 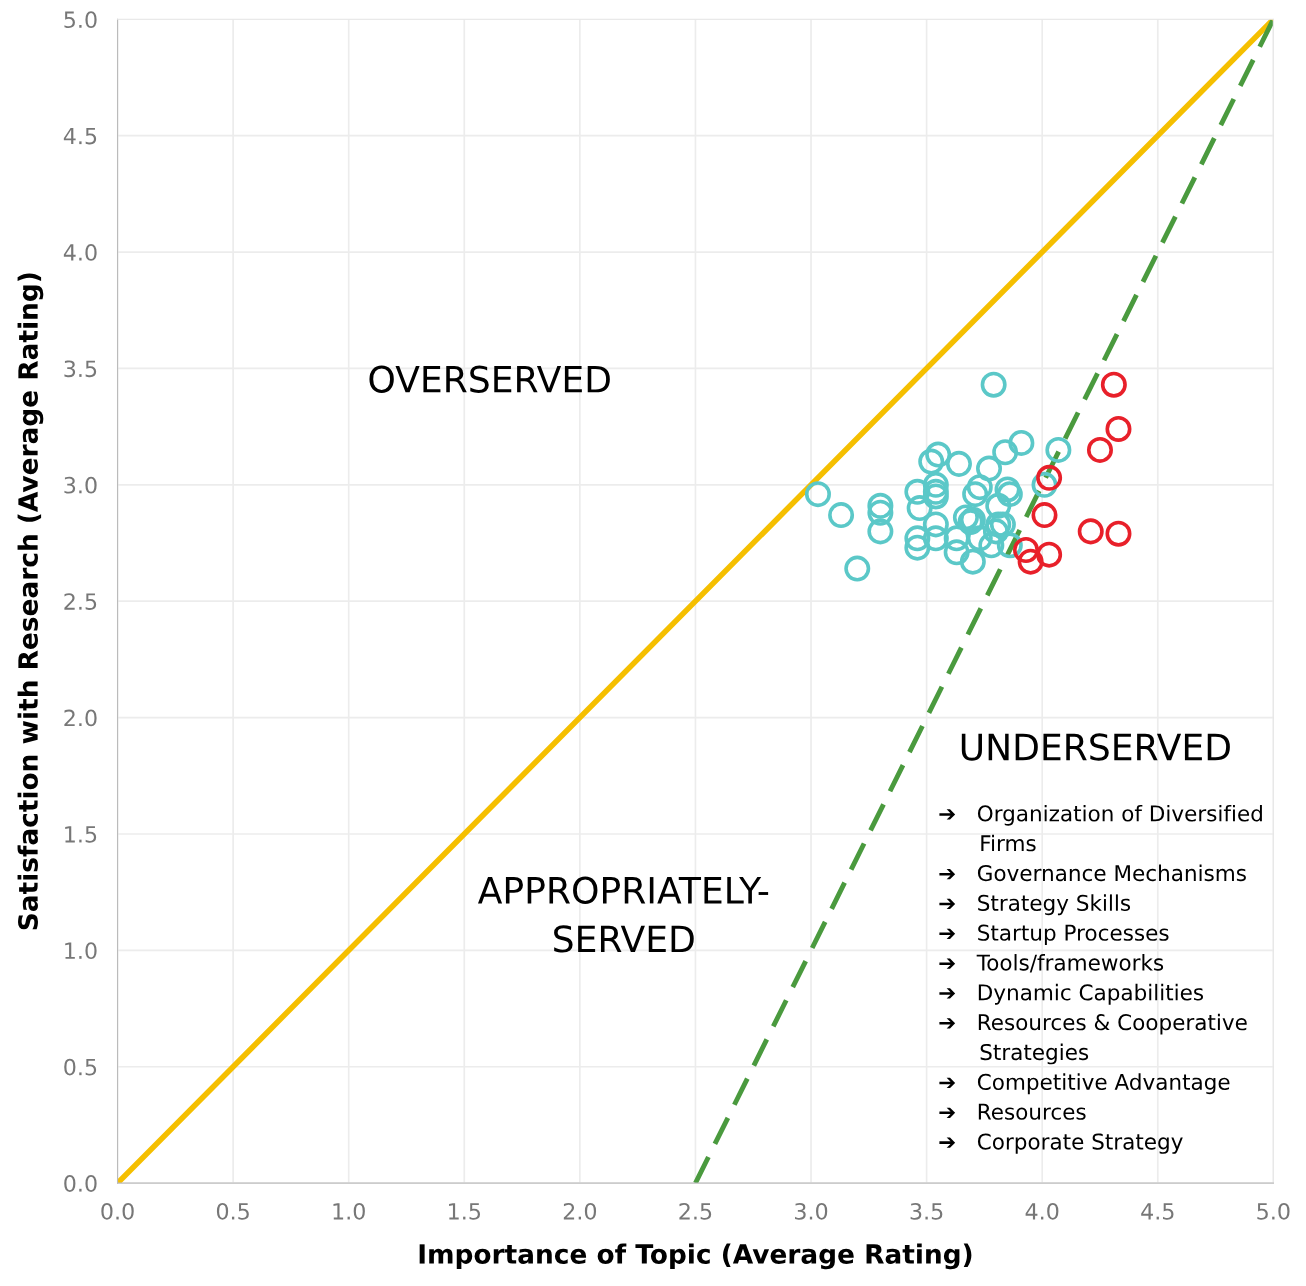 I want to click on x-tick-label: 5.0, so click(x=1273, y=1211).